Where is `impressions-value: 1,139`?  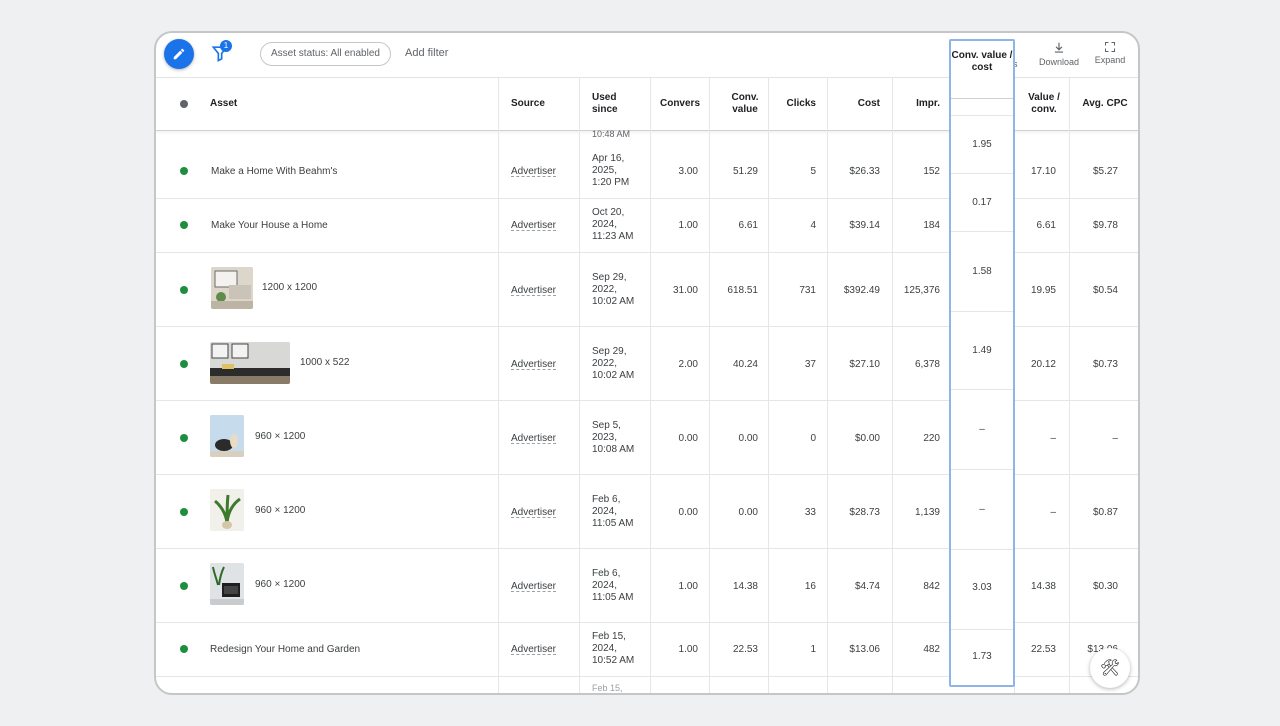 impressions-value: 1,139 is located at coordinates (927, 512).